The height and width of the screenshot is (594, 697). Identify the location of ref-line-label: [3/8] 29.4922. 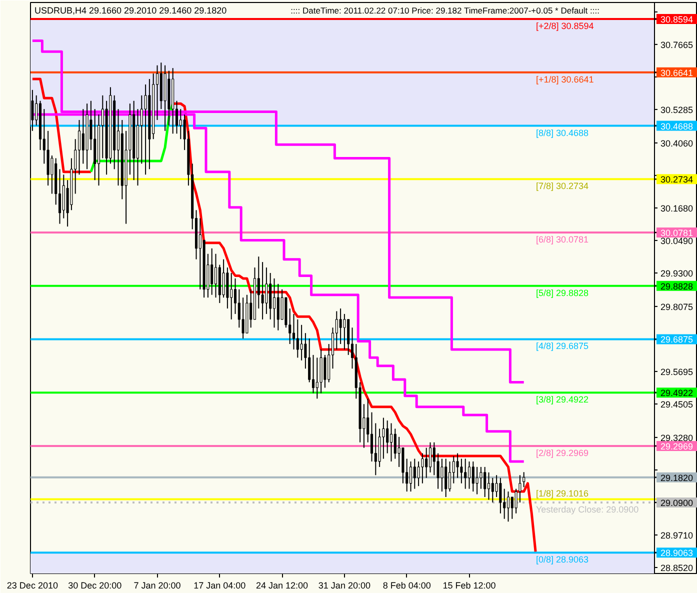
(562, 399).